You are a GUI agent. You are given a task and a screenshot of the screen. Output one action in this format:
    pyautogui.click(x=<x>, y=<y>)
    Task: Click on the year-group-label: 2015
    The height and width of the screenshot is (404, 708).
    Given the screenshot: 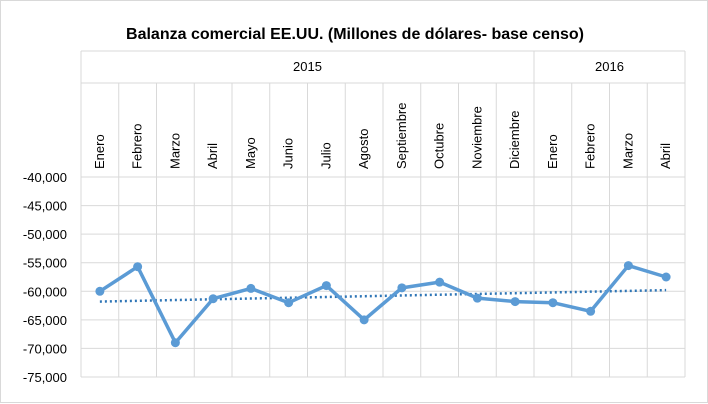 What is the action you would take?
    pyautogui.click(x=307, y=66)
    